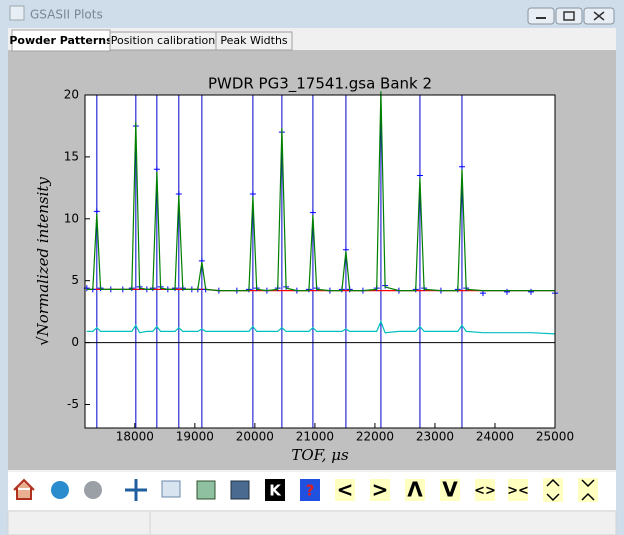  Describe the element at coordinates (163, 40) in the screenshot. I see `tab-label: Position calibration` at that location.